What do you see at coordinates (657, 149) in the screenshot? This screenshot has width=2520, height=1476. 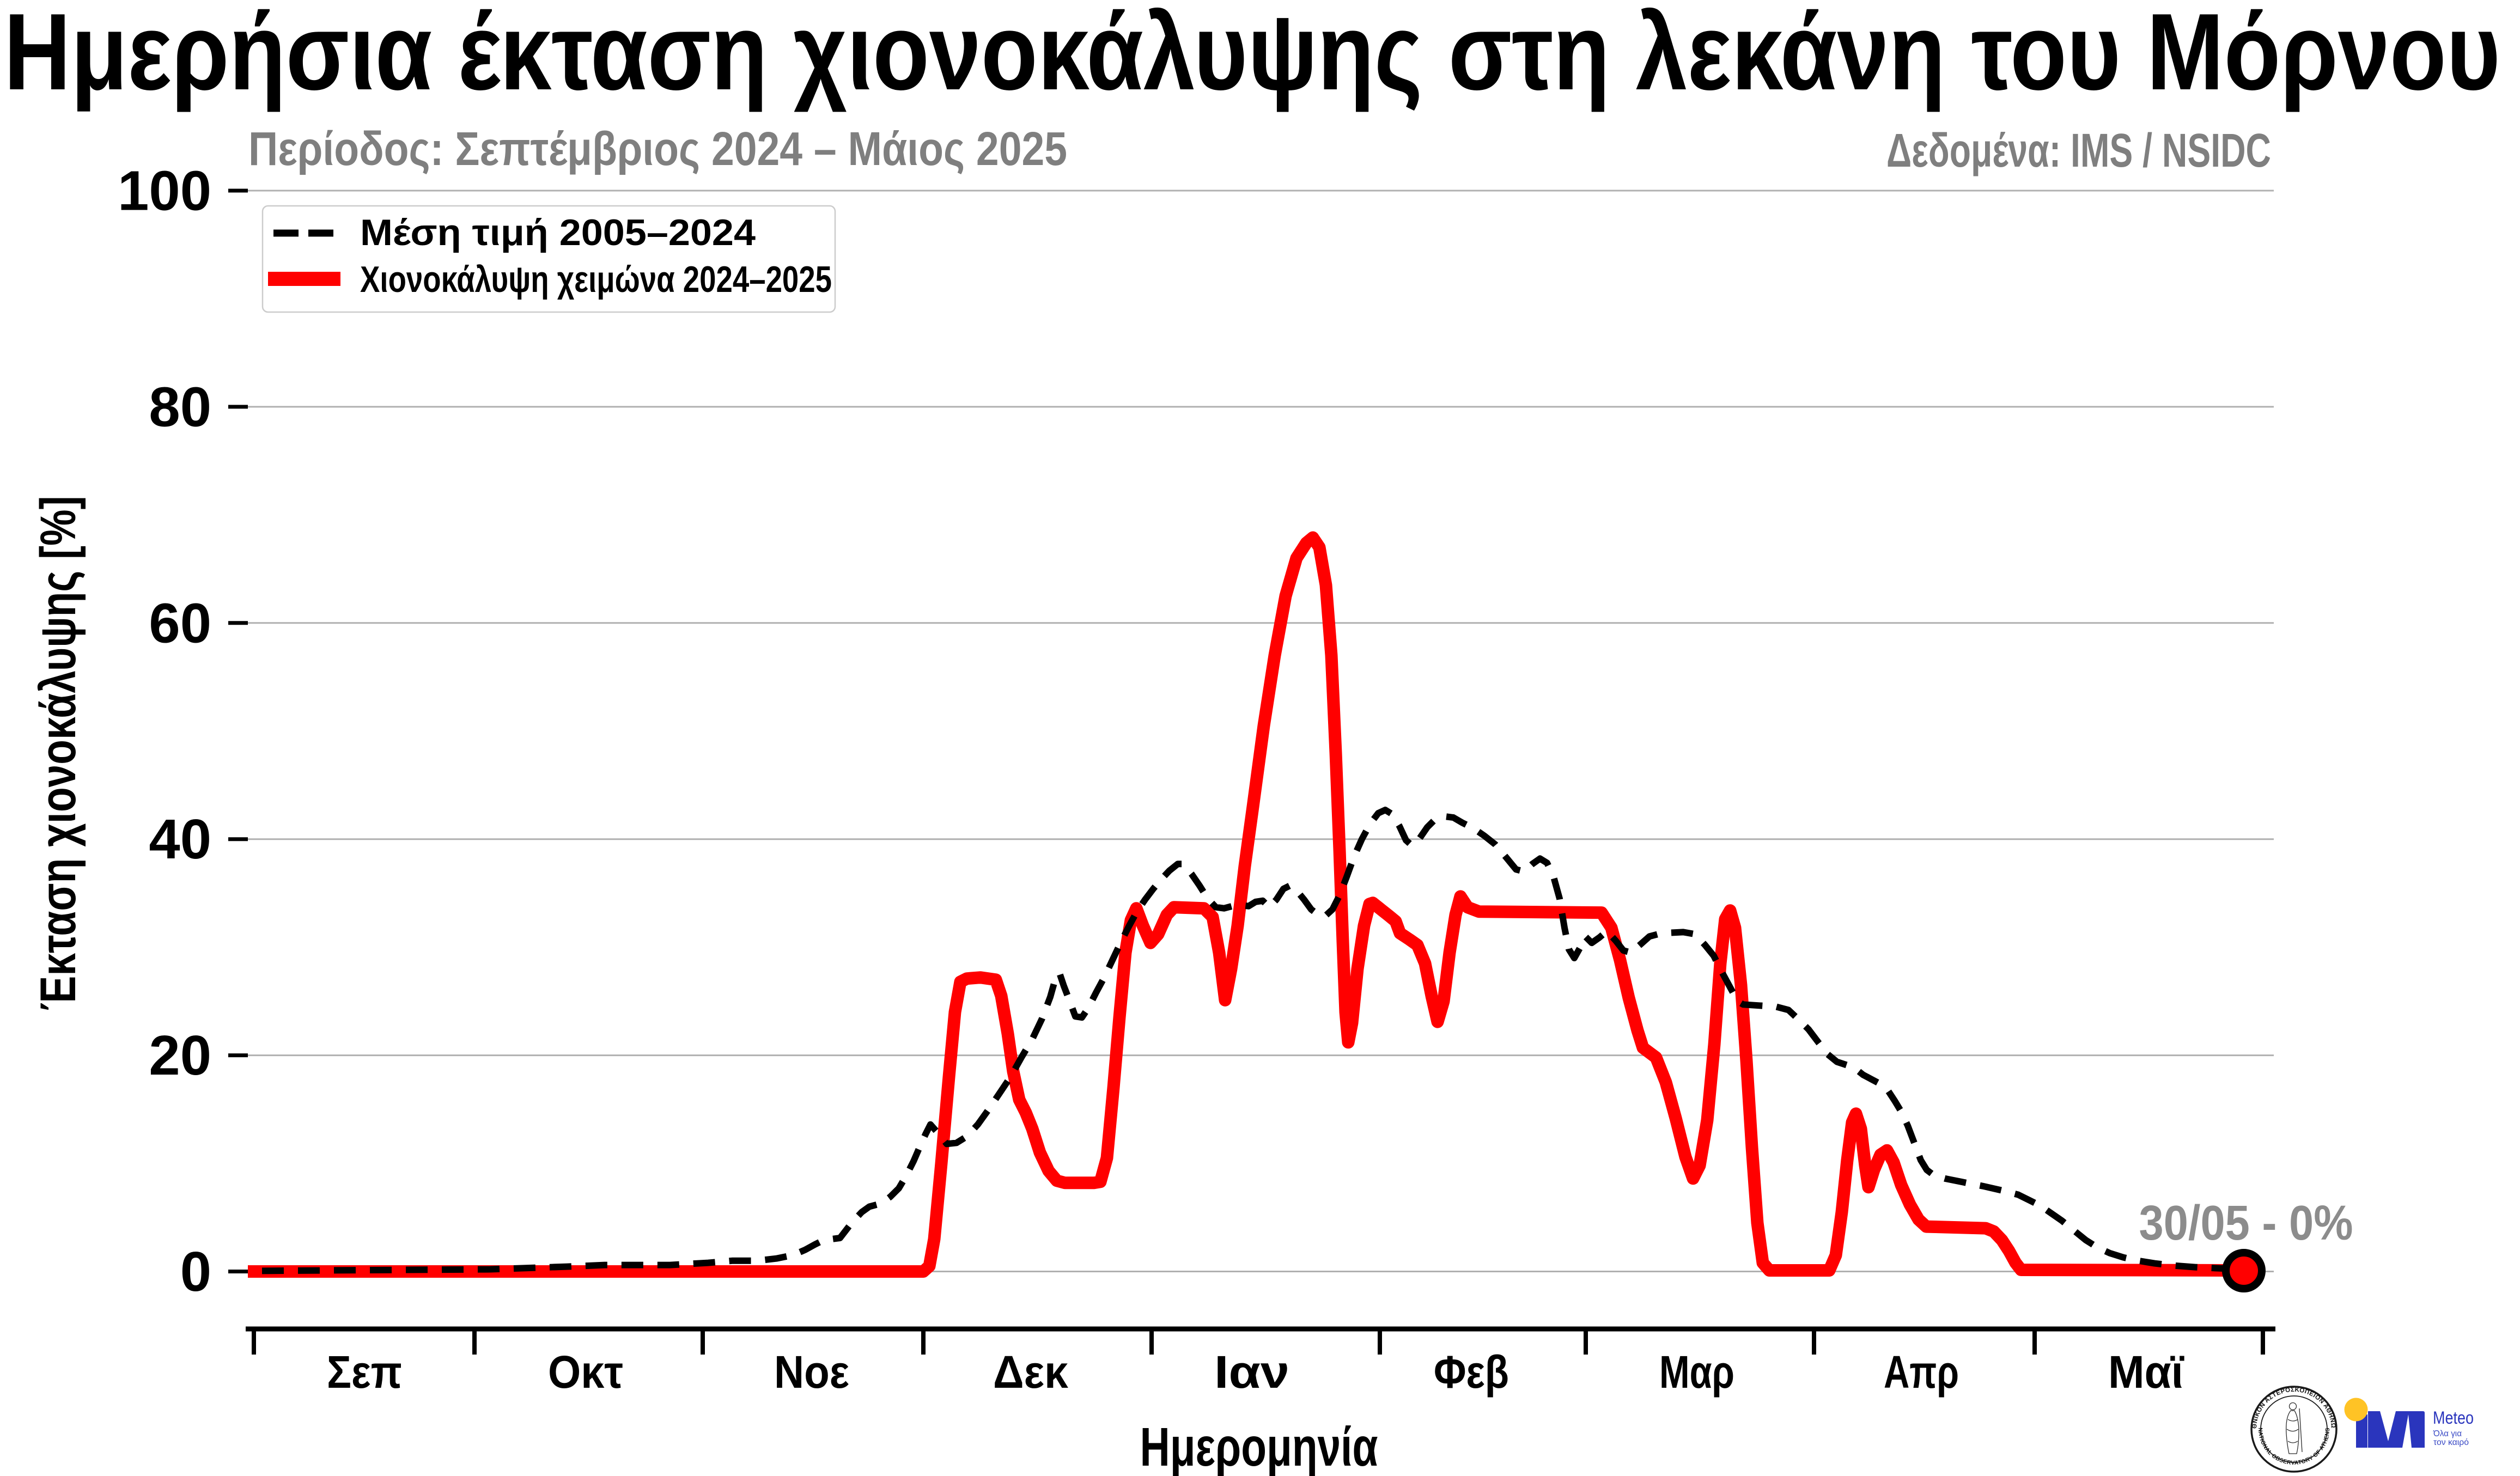 I see `svg-text:Περίοδος: Σεπτέμβριος 2024 – Μ: Περίοδος: Σεπτέμβριος 2024 – Μάιος 2025` at bounding box center [657, 149].